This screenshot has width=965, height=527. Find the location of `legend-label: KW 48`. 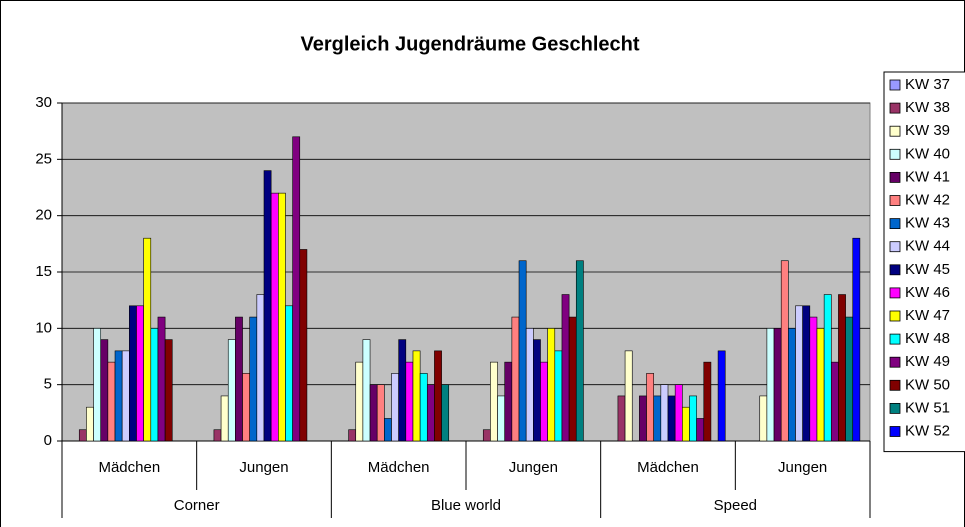

legend-label: KW 48 is located at coordinates (927, 338).